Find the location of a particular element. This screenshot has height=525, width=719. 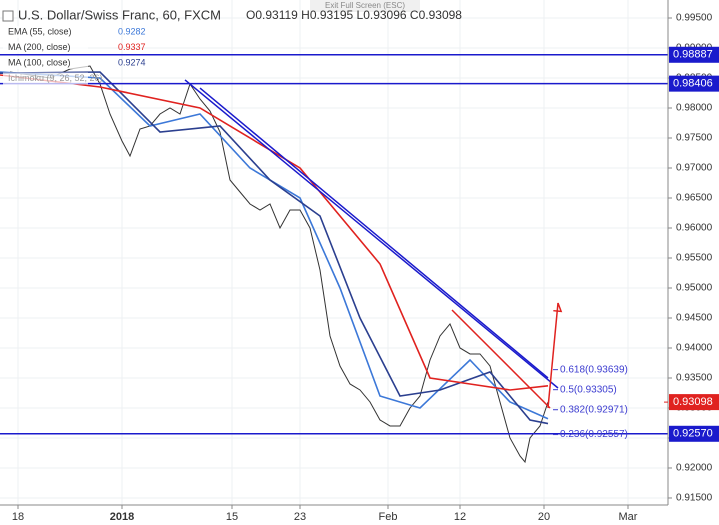

y-tick-label: 0.94500 is located at coordinates (694, 318).